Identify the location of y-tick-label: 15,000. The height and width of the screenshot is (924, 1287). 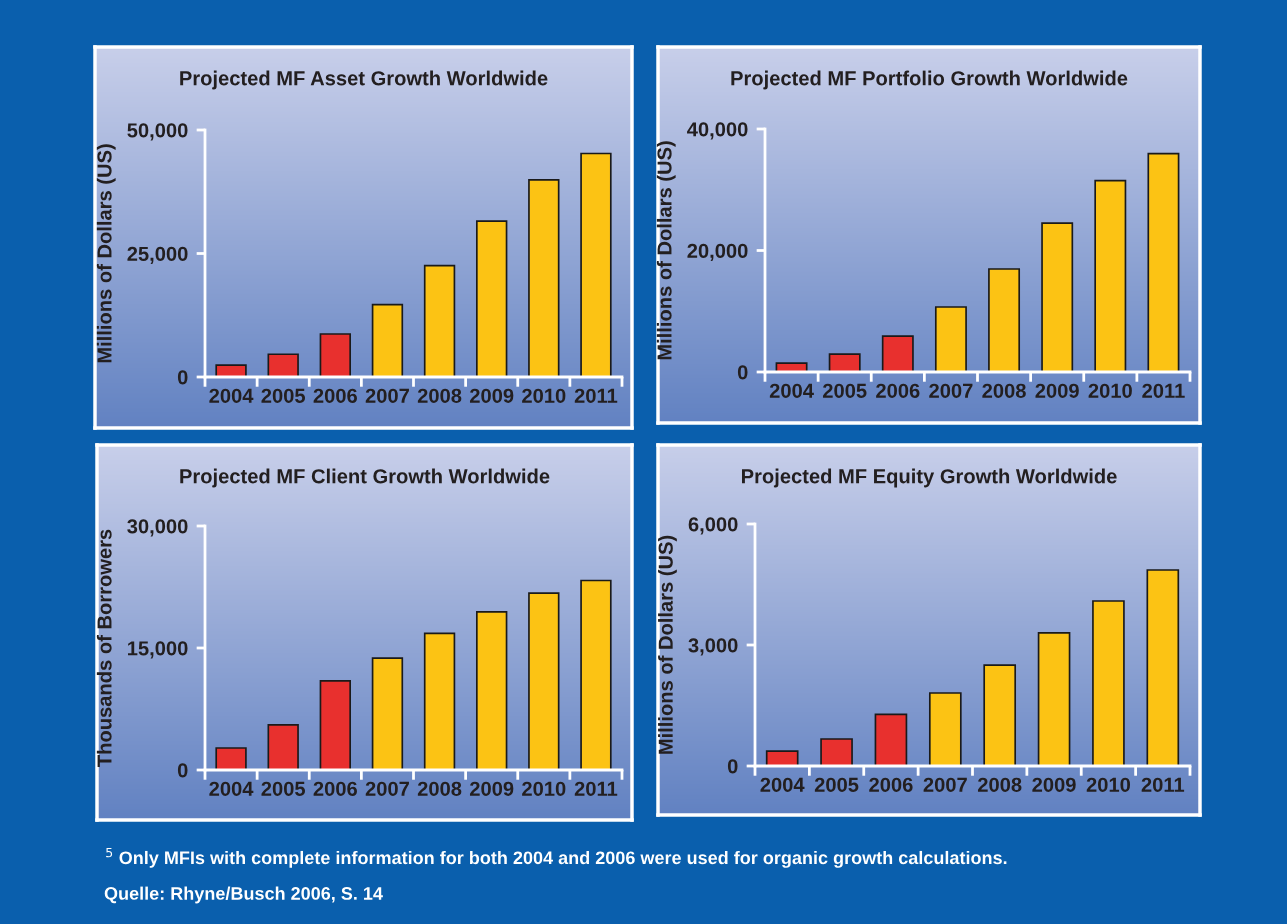
(158, 650).